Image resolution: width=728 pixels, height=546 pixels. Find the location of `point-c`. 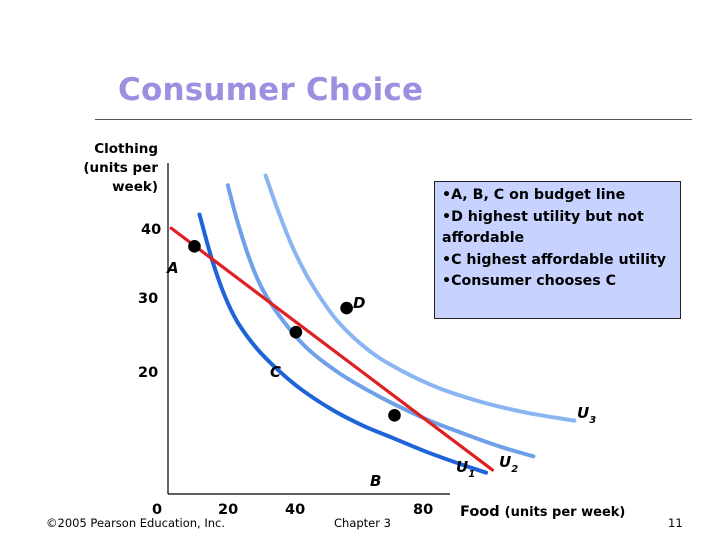

point-c is located at coordinates (296, 332).